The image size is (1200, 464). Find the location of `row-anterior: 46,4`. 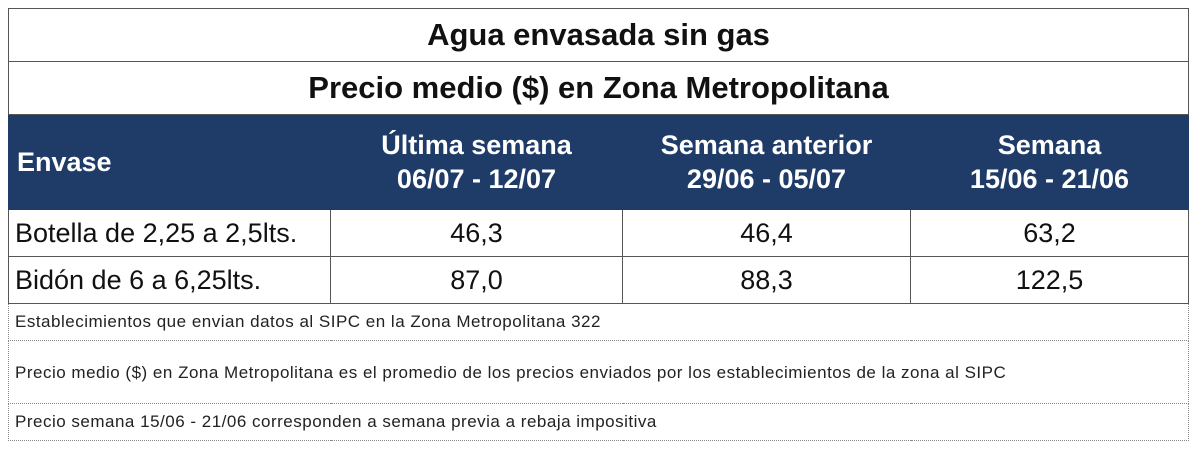

row-anterior: 46,4 is located at coordinates (766, 233).